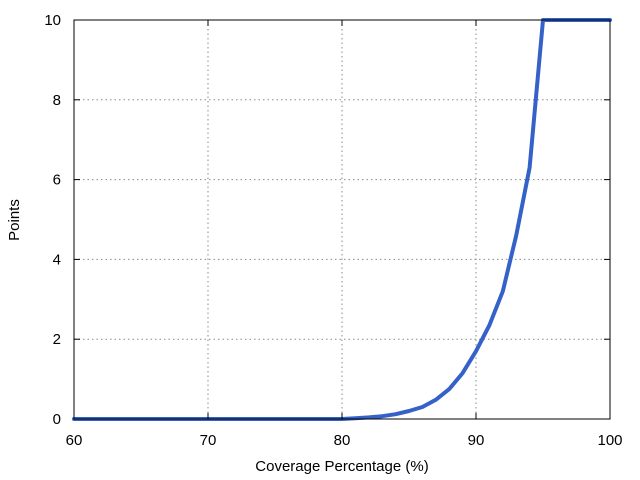 Image resolution: width=640 pixels, height=480 pixels. I want to click on x-tick-labels: 60 70 80 90 100, so click(344, 440).